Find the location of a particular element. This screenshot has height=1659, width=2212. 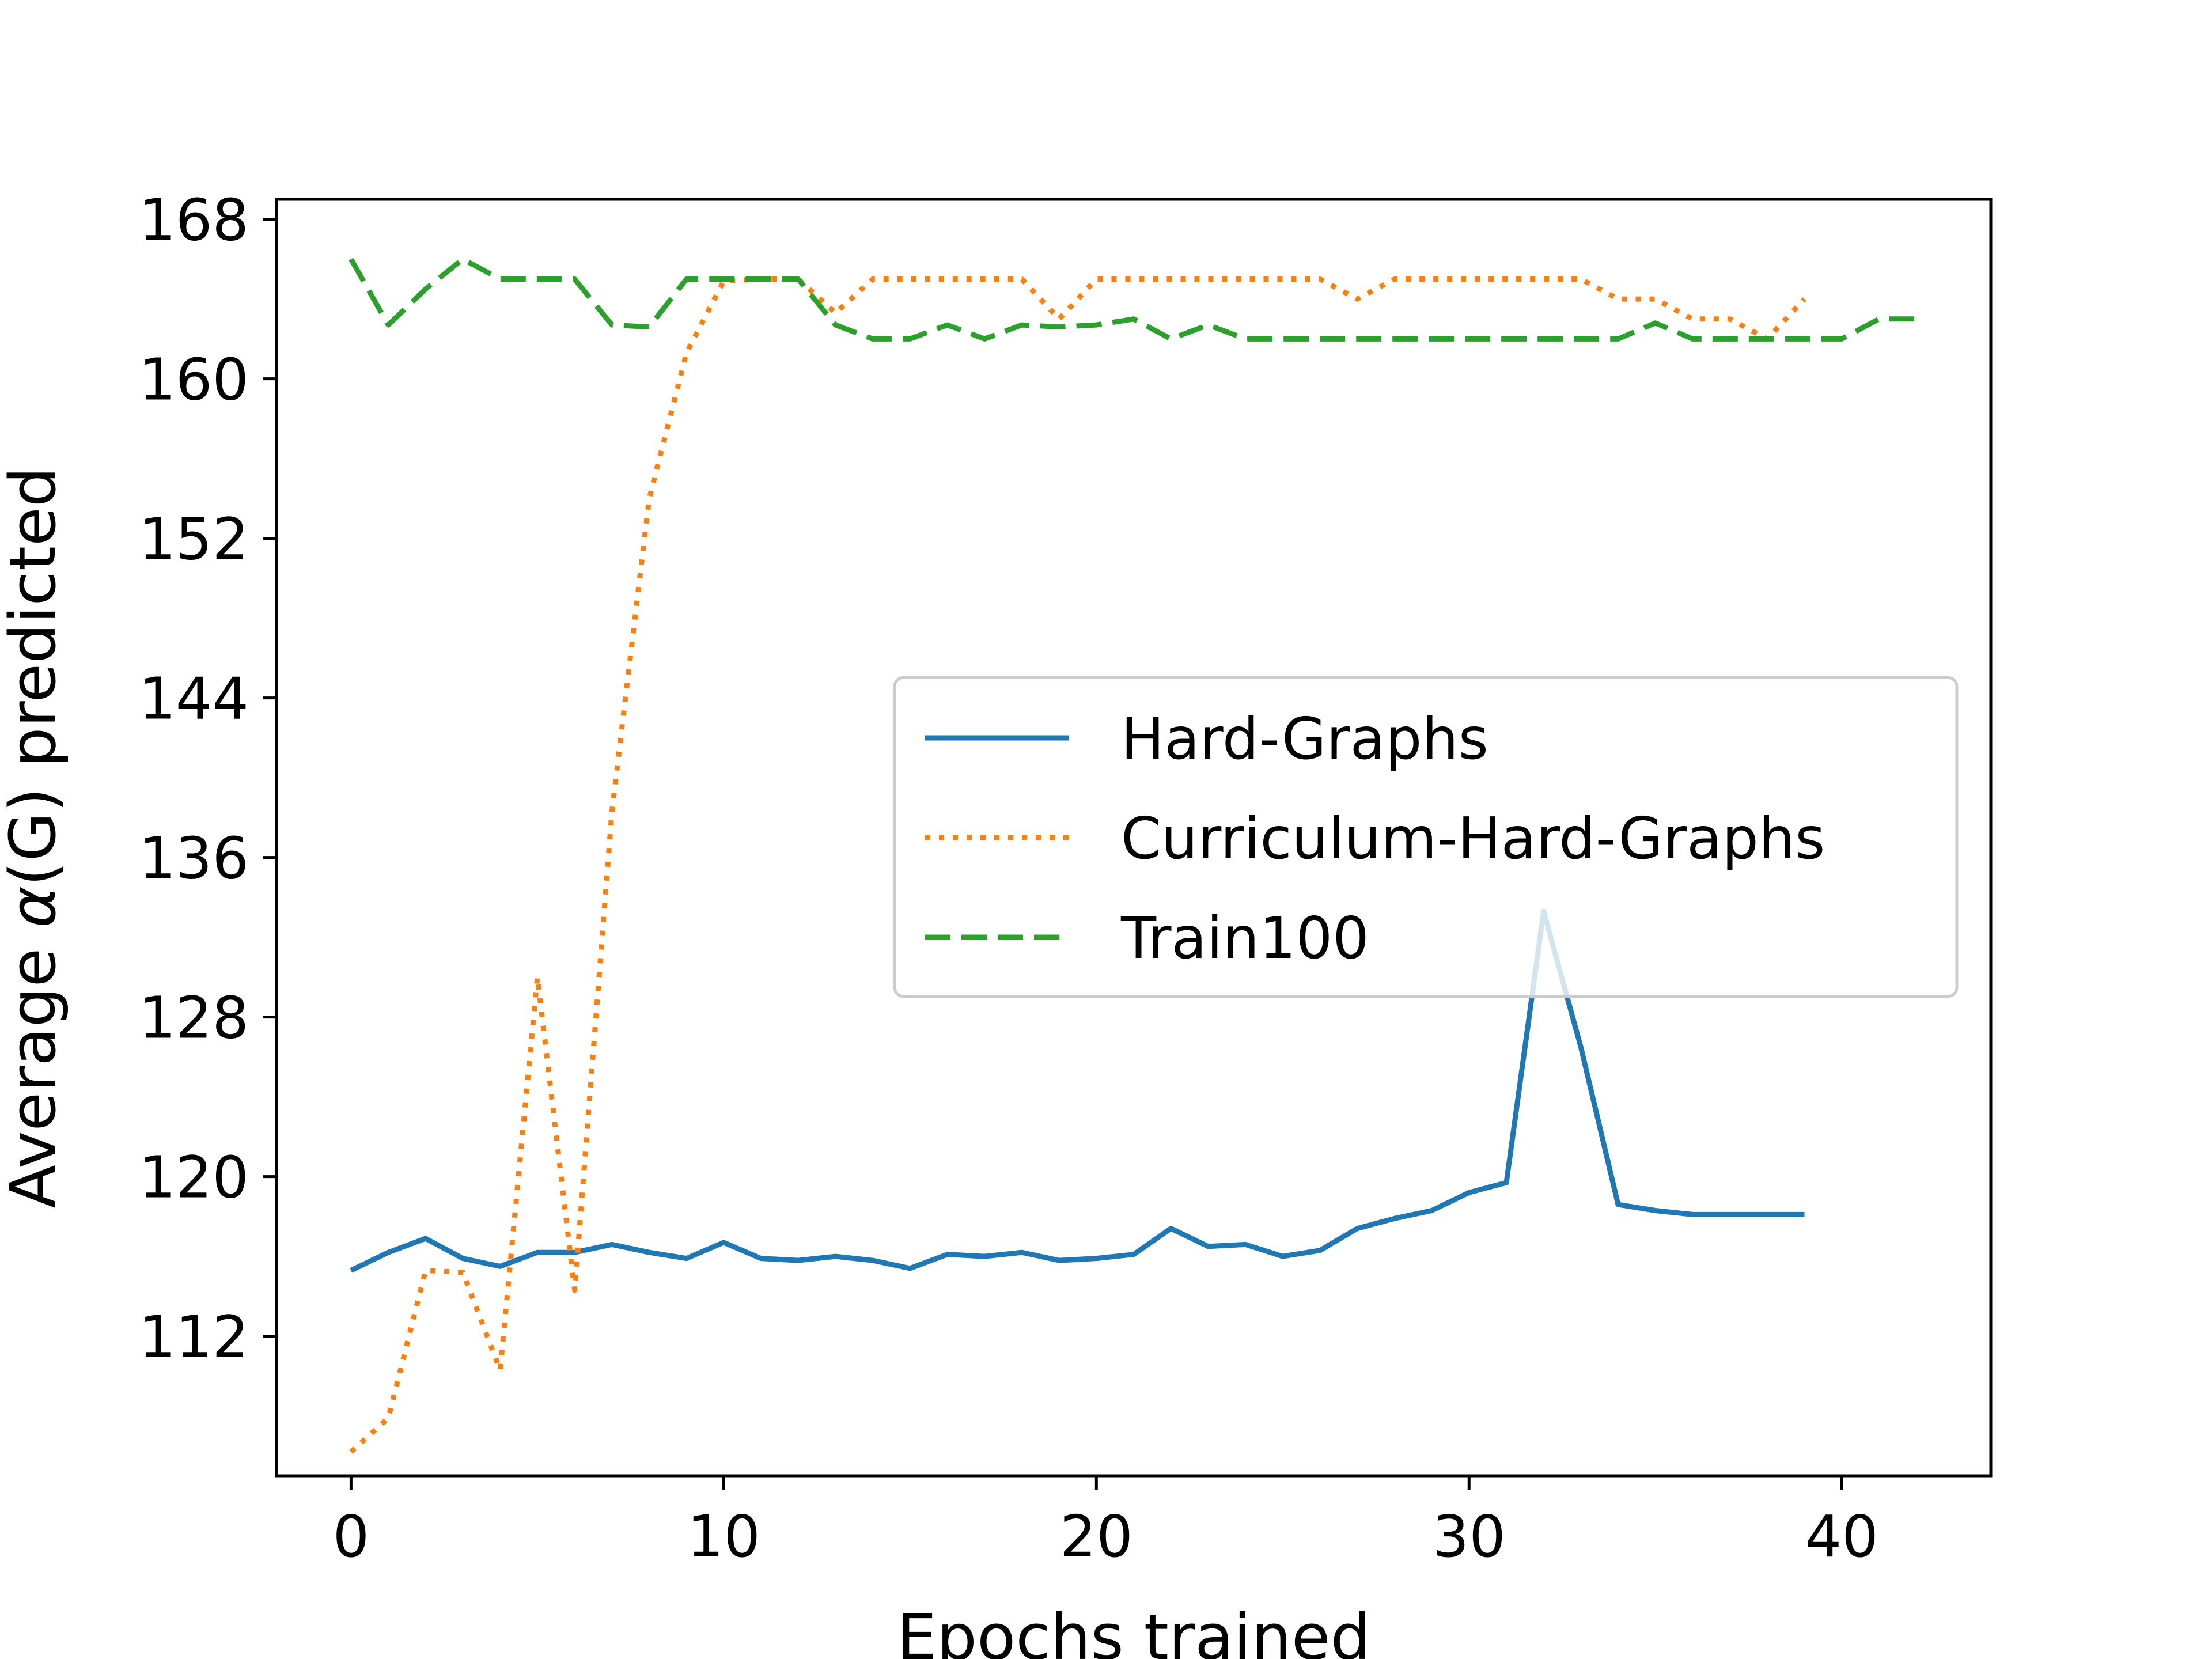

legend-label-2: Curriculum-Hard-Graphs is located at coordinates (1473, 838).